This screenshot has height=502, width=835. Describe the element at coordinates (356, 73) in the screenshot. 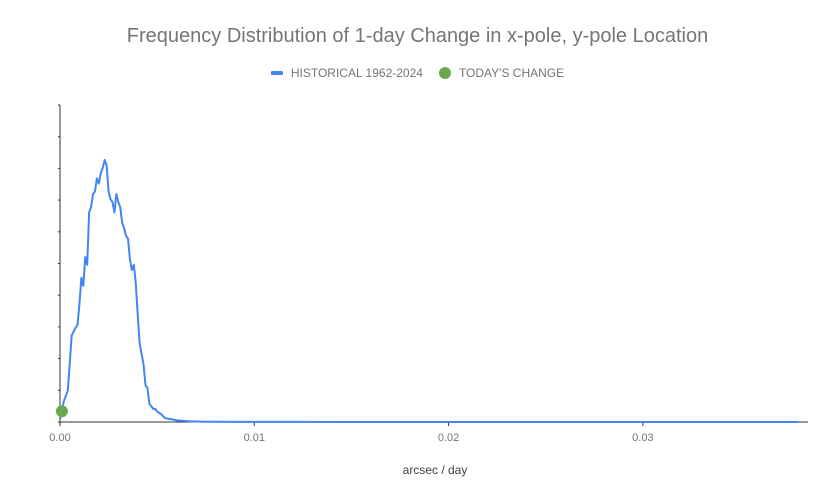

I see `legend-label-historical: HISTORICAL 1962-2024` at that location.